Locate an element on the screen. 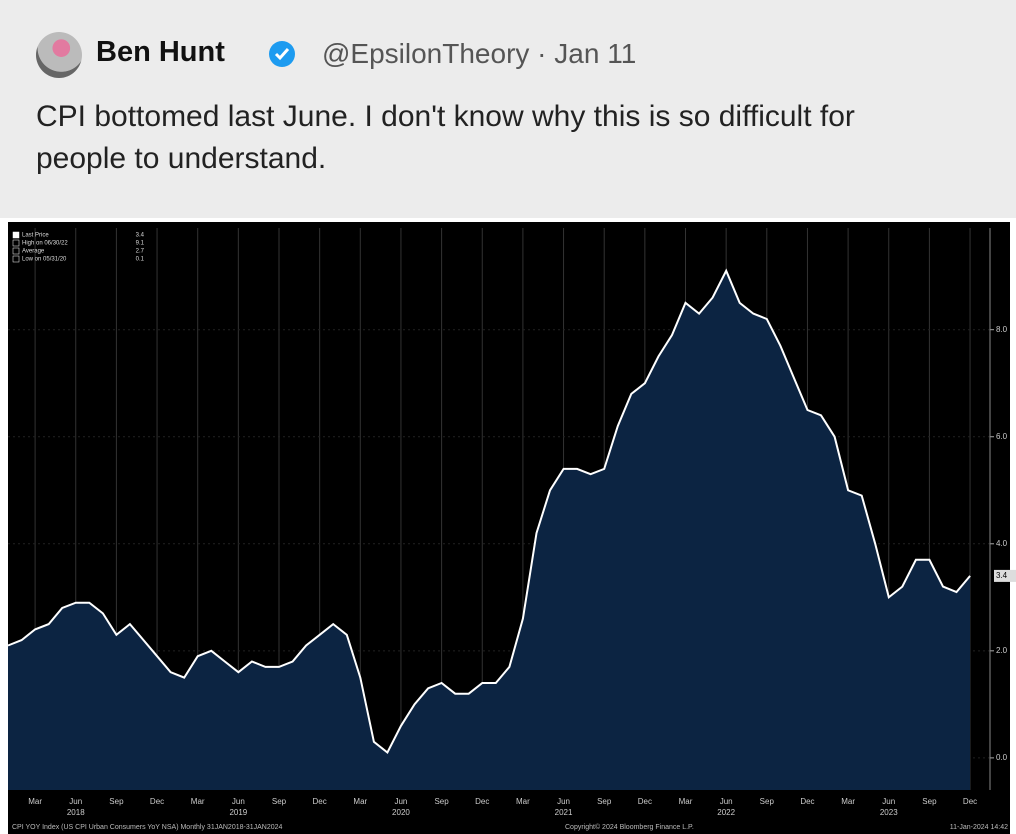 This screenshot has width=1016, height=834. x-year-label: 2021 is located at coordinates (564, 812).